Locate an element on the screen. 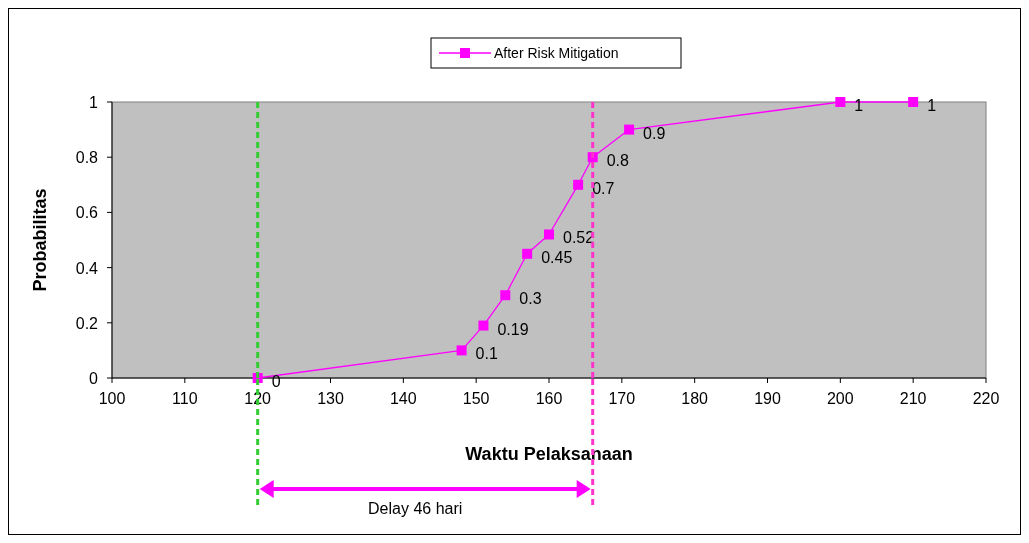  x-tick-label: 190 is located at coordinates (767, 398).